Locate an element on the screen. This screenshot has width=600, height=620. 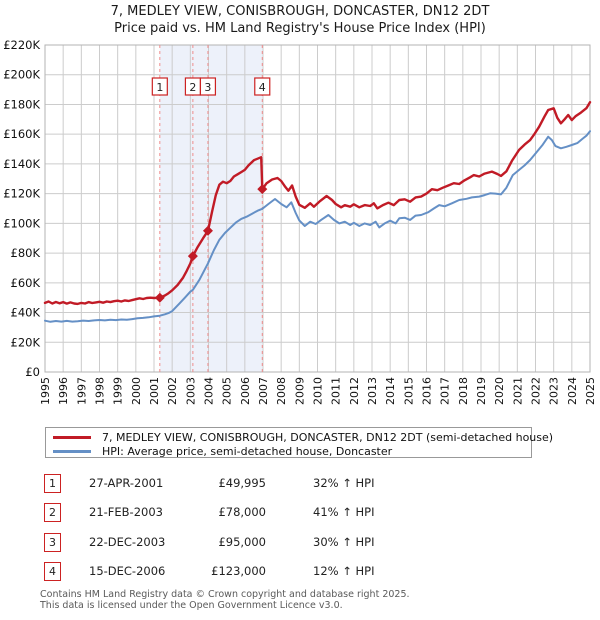
x-tick-label: 1997 is located at coordinates (81, 391).